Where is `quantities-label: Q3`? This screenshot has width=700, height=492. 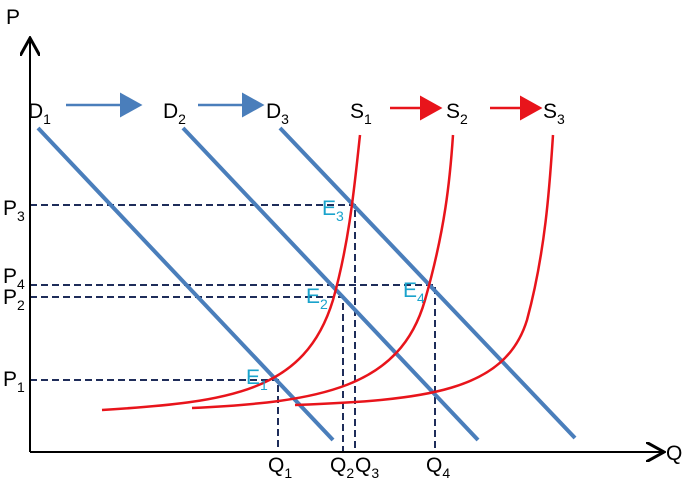
quantities-label: Q3 is located at coordinates (367, 467).